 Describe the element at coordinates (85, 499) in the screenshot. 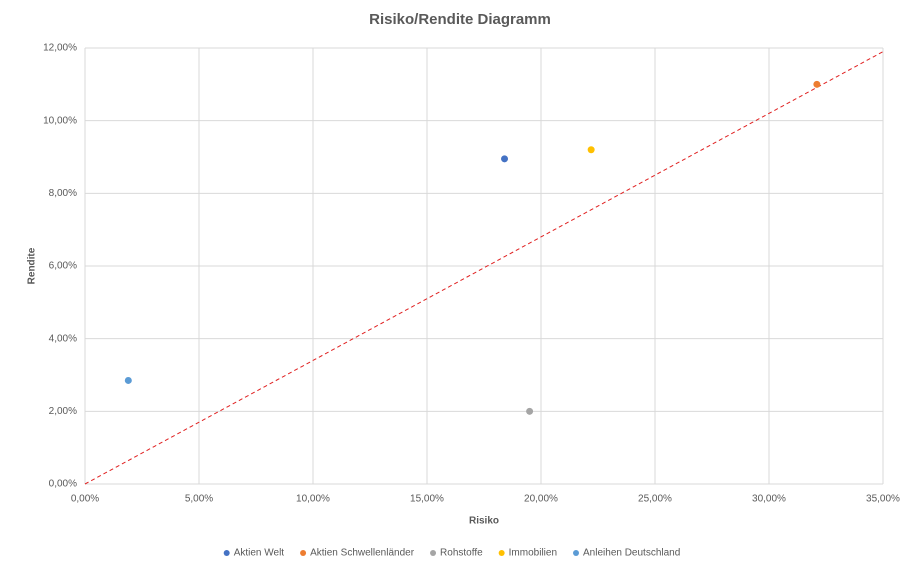

I see `x-tick-label: 0,00%` at that location.